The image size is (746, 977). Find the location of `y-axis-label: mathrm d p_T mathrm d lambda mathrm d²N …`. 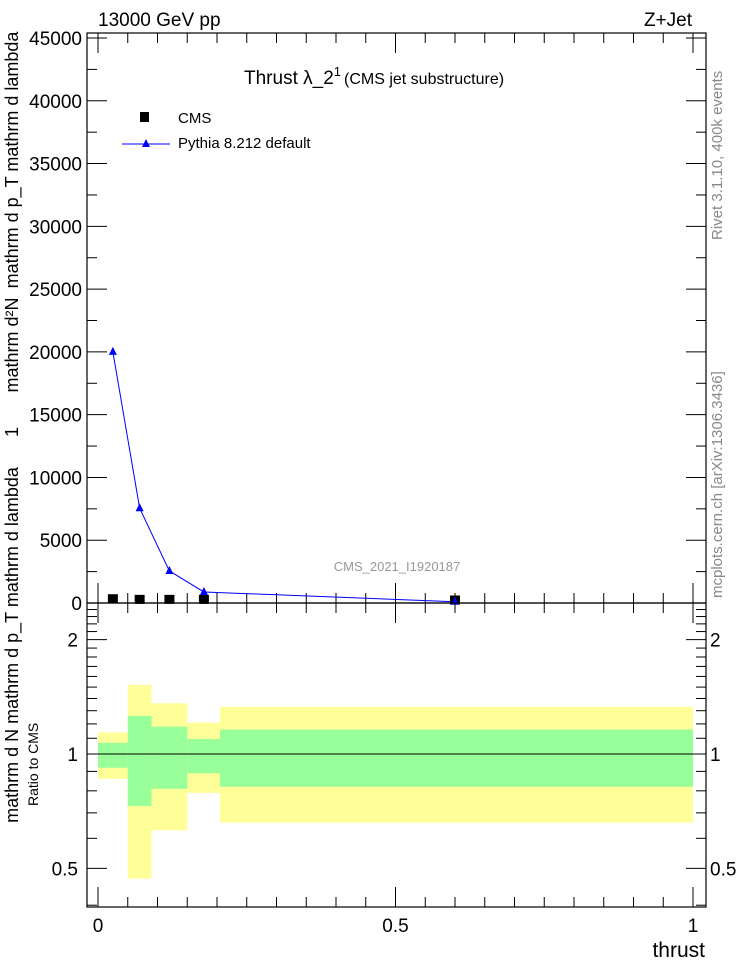

y-axis-label: mathrm d p_T mathrm d lambda mathrm d²N … is located at coordinates (12, 427).